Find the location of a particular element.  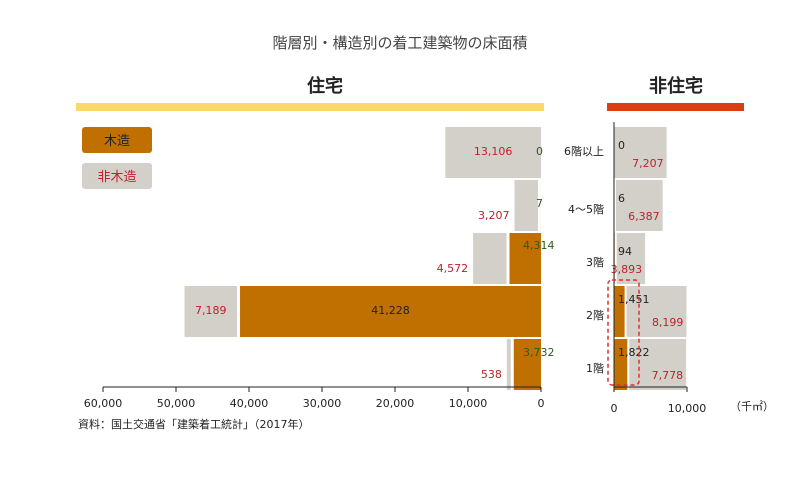

highlight-box is located at coordinates (623, 332).